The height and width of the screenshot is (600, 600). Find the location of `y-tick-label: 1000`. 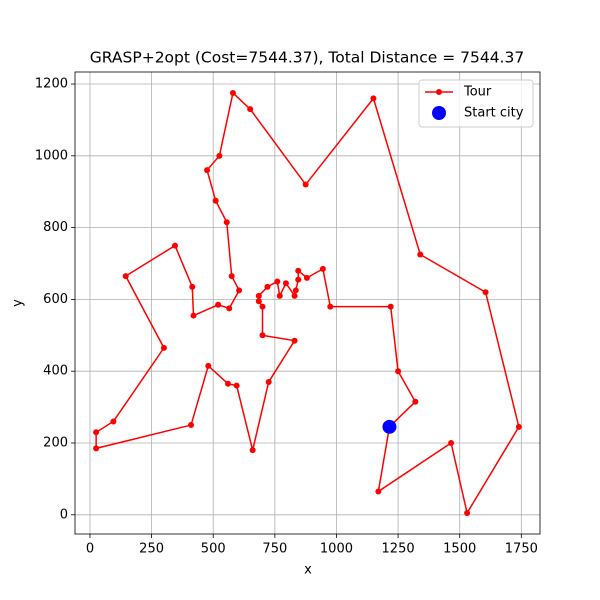

y-tick-label: 1000 is located at coordinates (51, 155).